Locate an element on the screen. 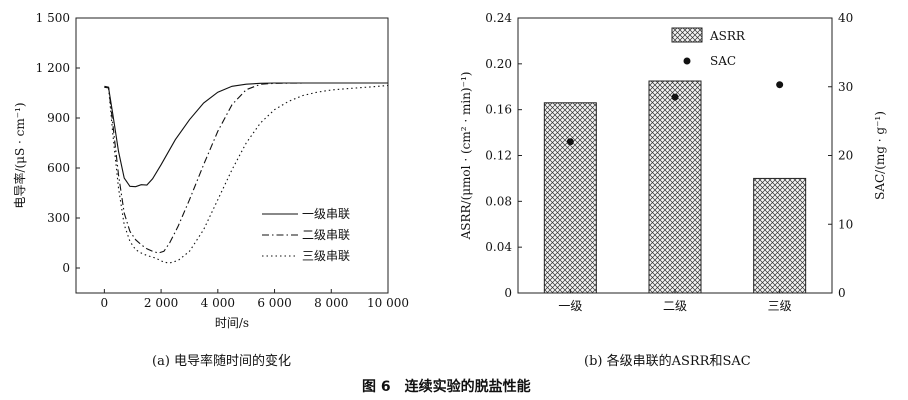 This screenshot has width=908, height=400. x-axis-label: 时间/s is located at coordinates (232, 323).